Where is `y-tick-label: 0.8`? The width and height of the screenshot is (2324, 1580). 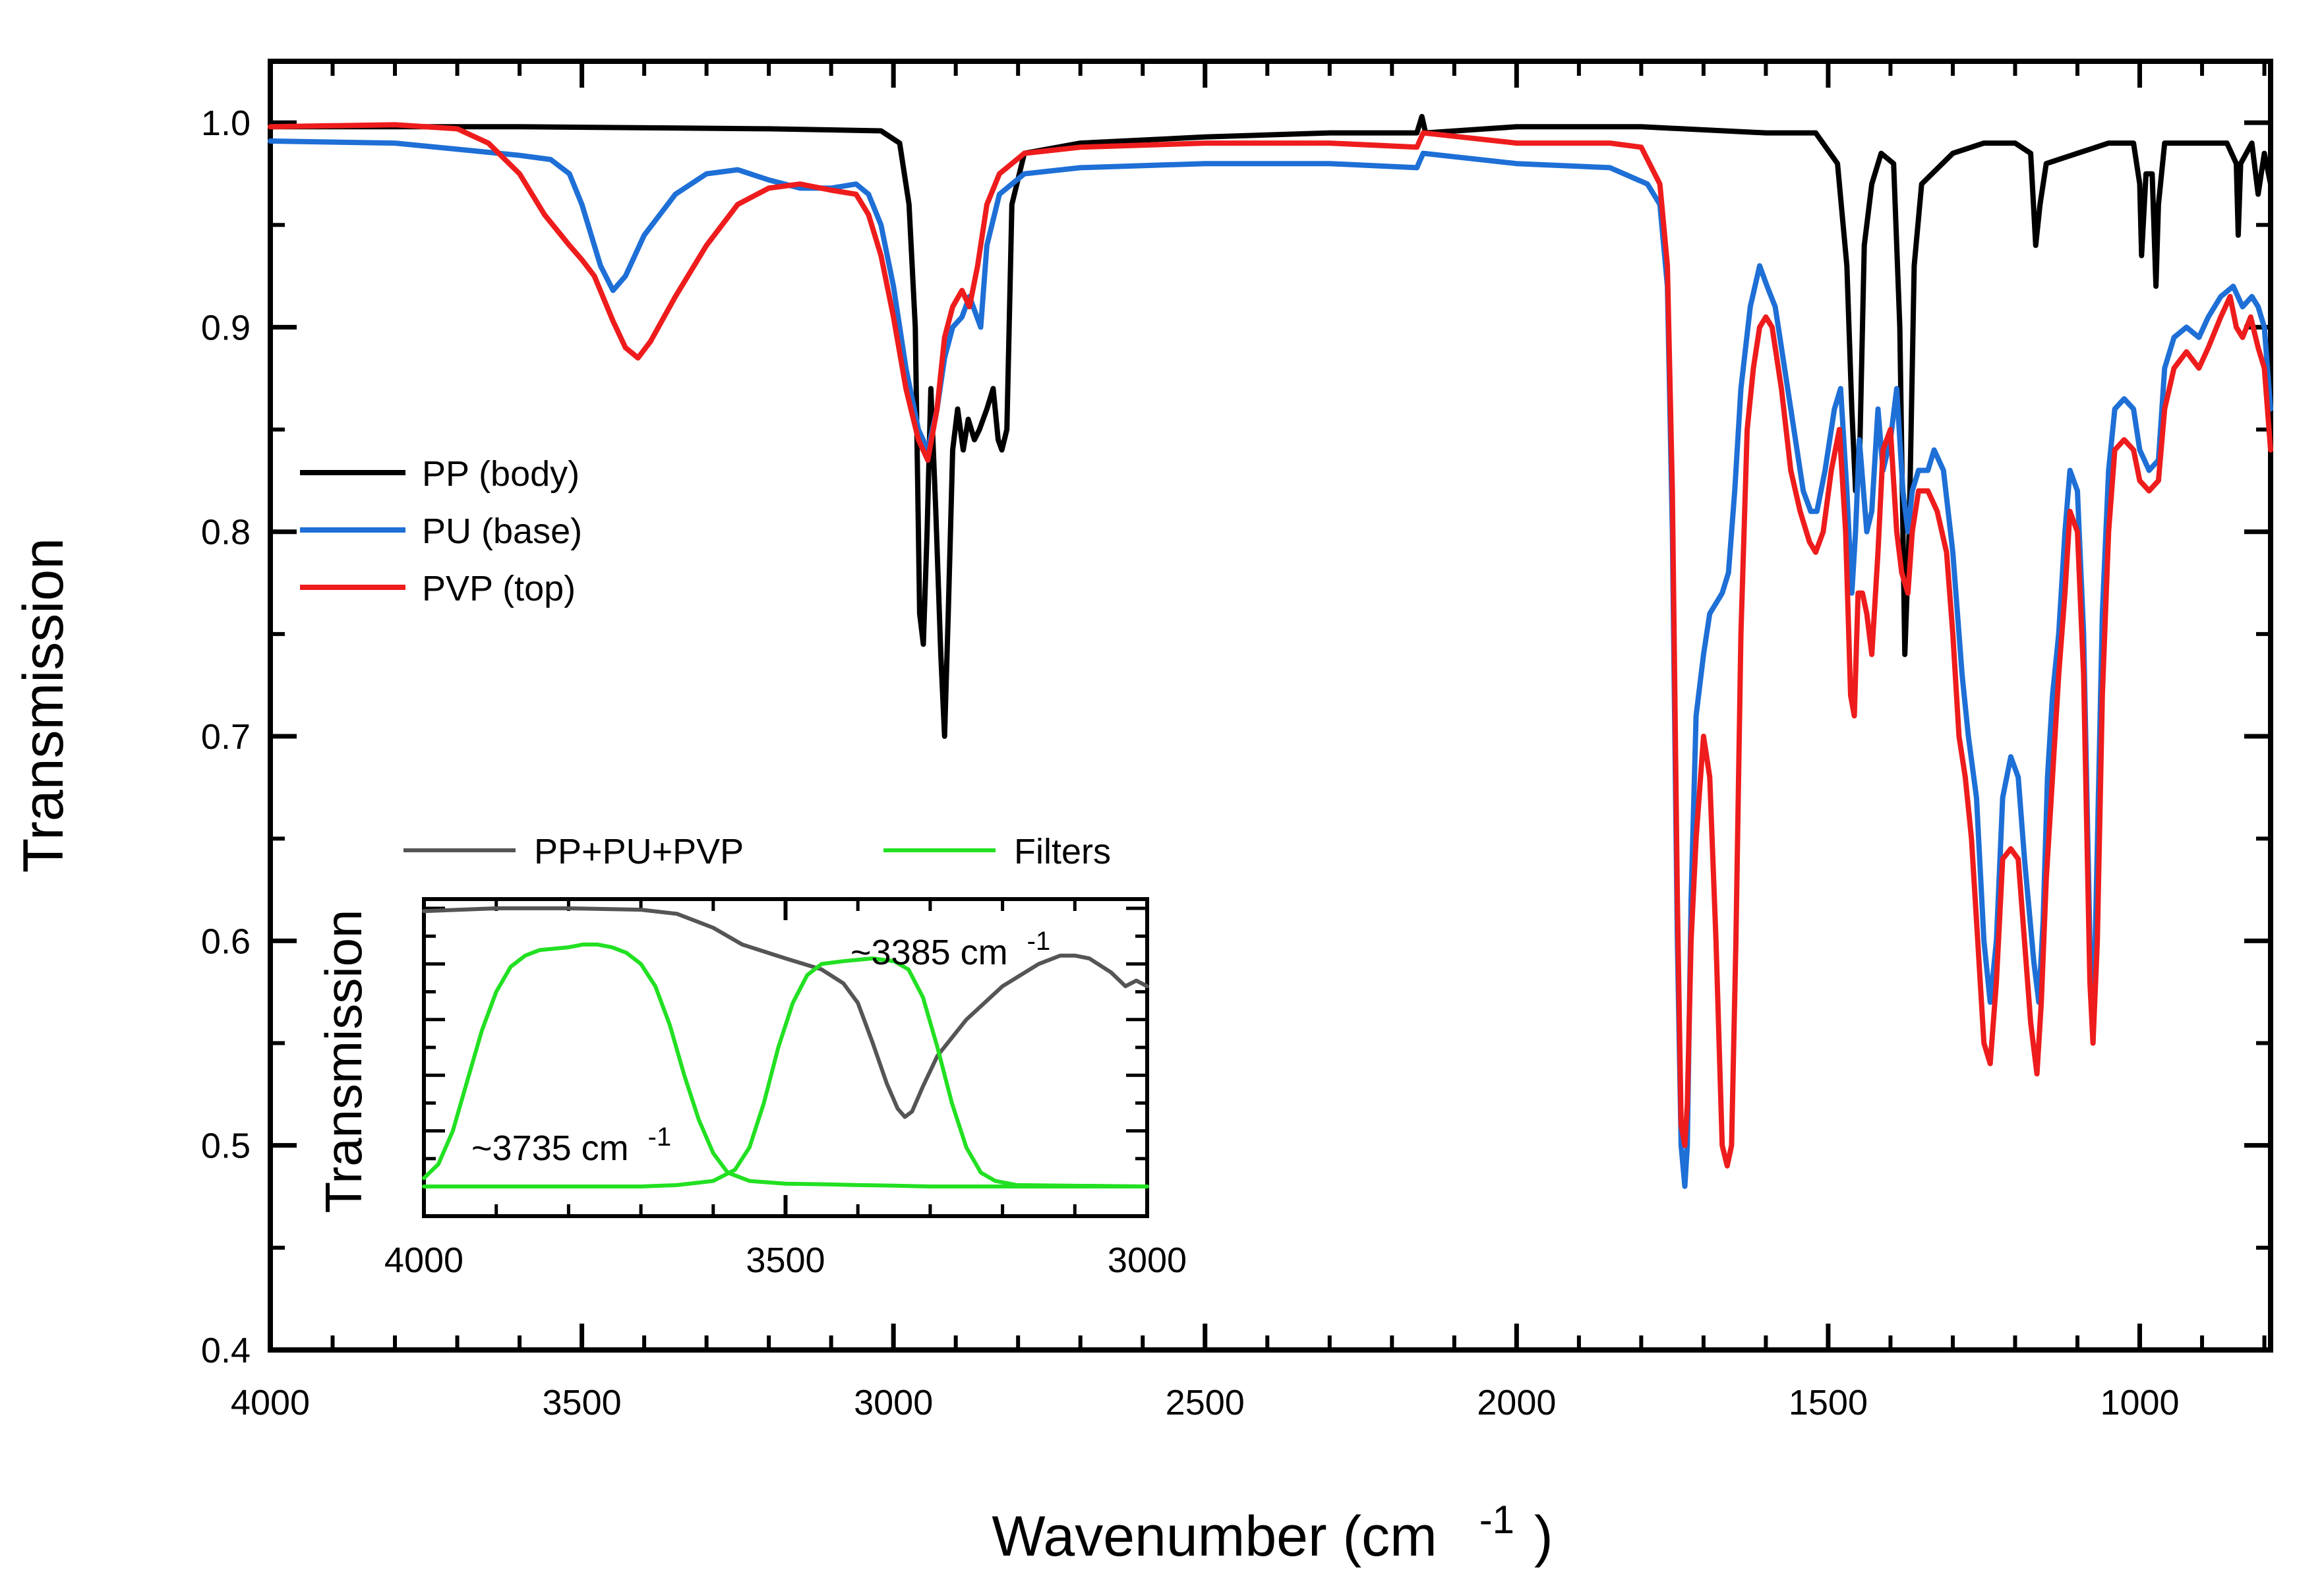 y-tick-label: 0.8 is located at coordinates (226, 532).